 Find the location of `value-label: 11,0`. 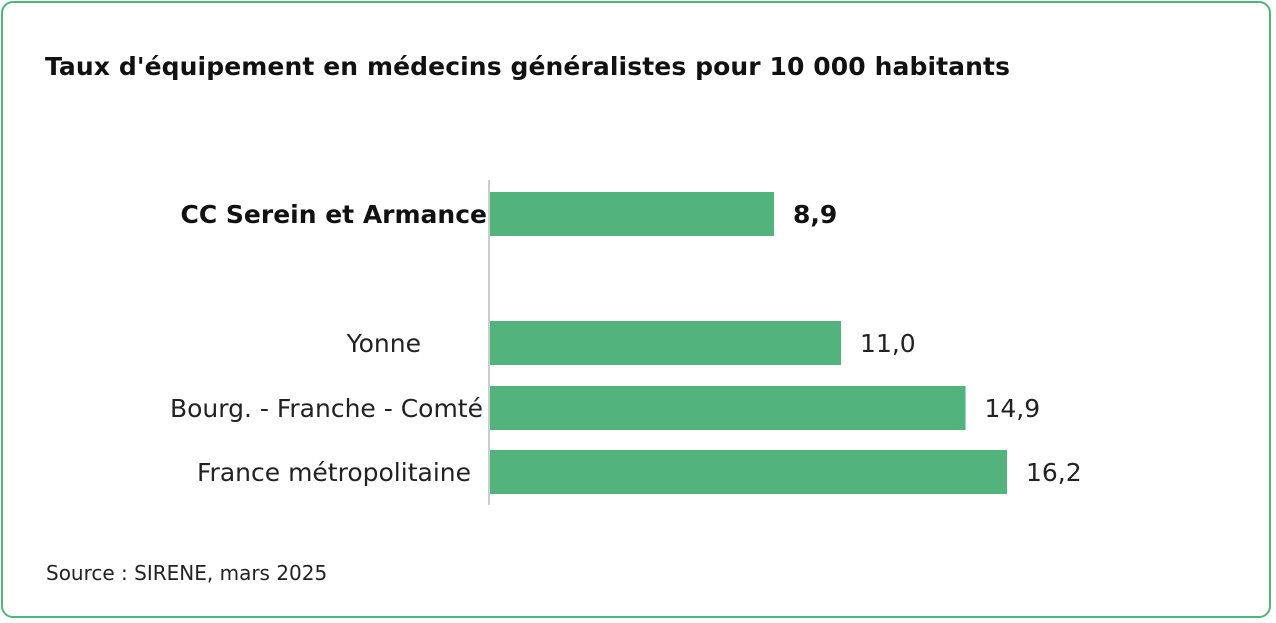

value-label: 11,0 is located at coordinates (888, 343).